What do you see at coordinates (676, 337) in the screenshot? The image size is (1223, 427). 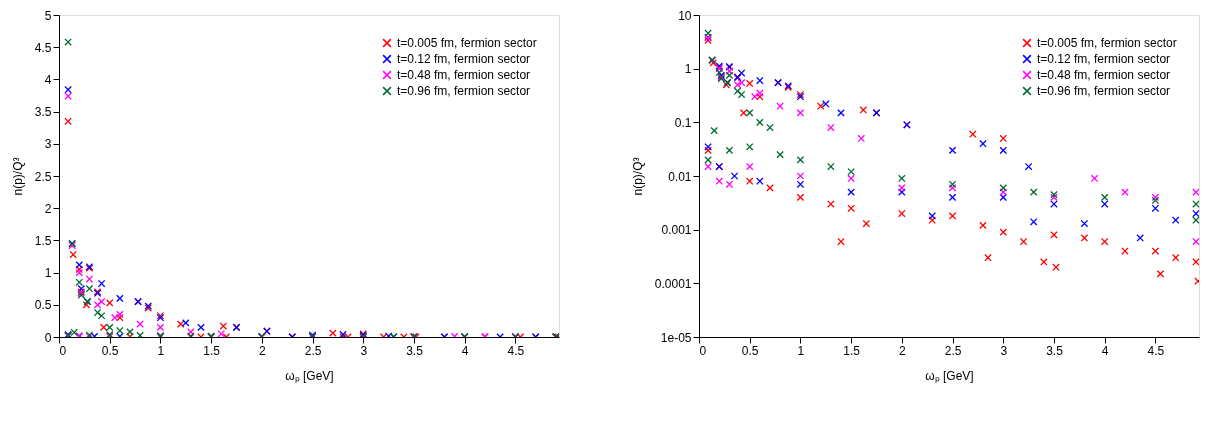 I see `y-tick-label: 1e-05` at bounding box center [676, 337].